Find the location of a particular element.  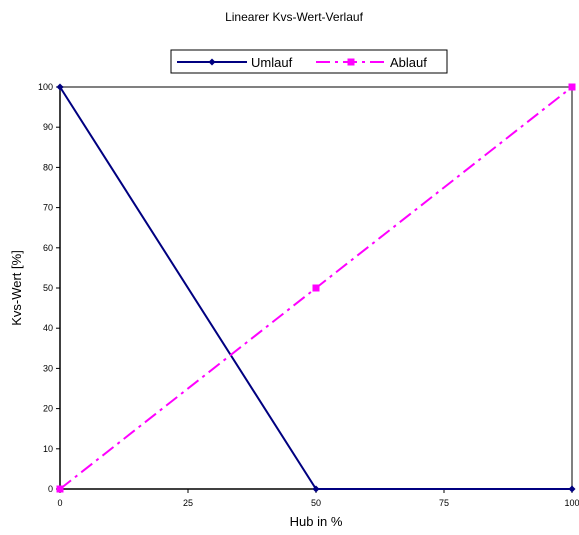

x-axis: 0 25 50 75 100 is located at coordinates (318, 498).